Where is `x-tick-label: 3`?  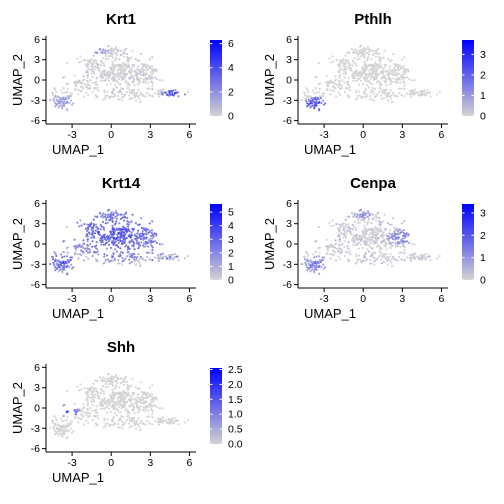
x-tick-label: 3 is located at coordinates (402, 299).